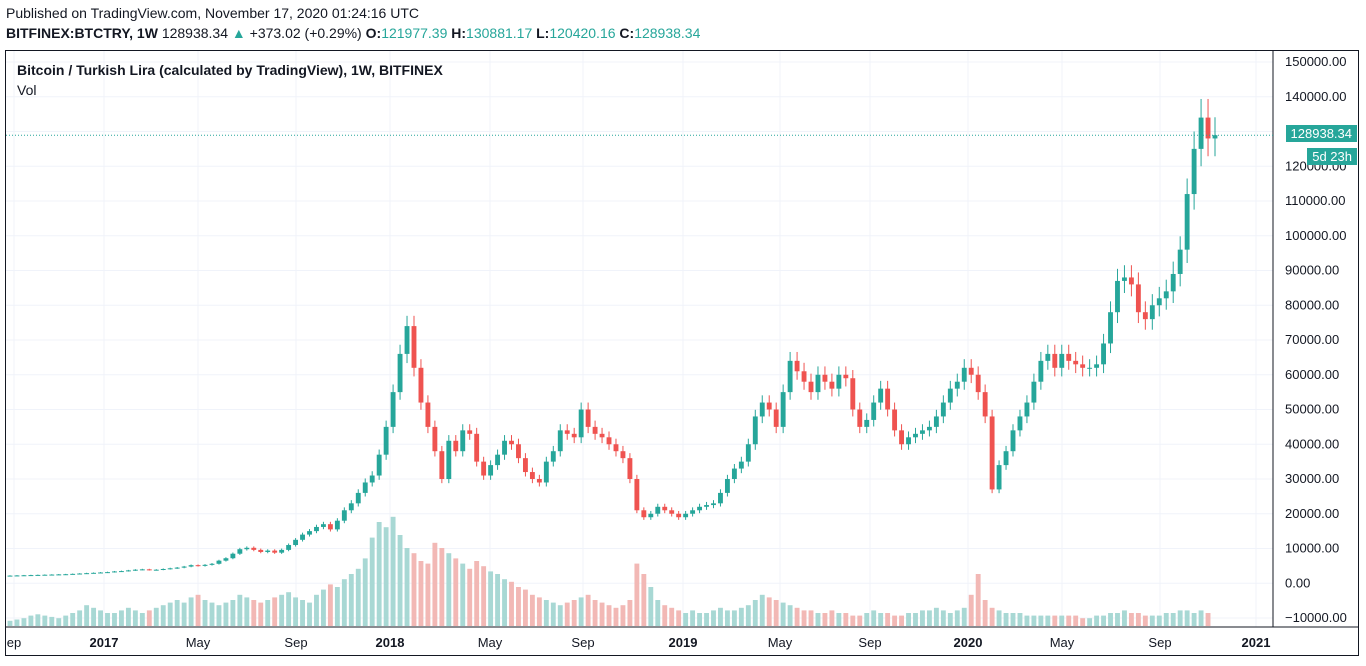 The width and height of the screenshot is (1366, 666). Describe the element at coordinates (238, 33) in the screenshot. I see `change-arrow-icon: ▲` at that location.